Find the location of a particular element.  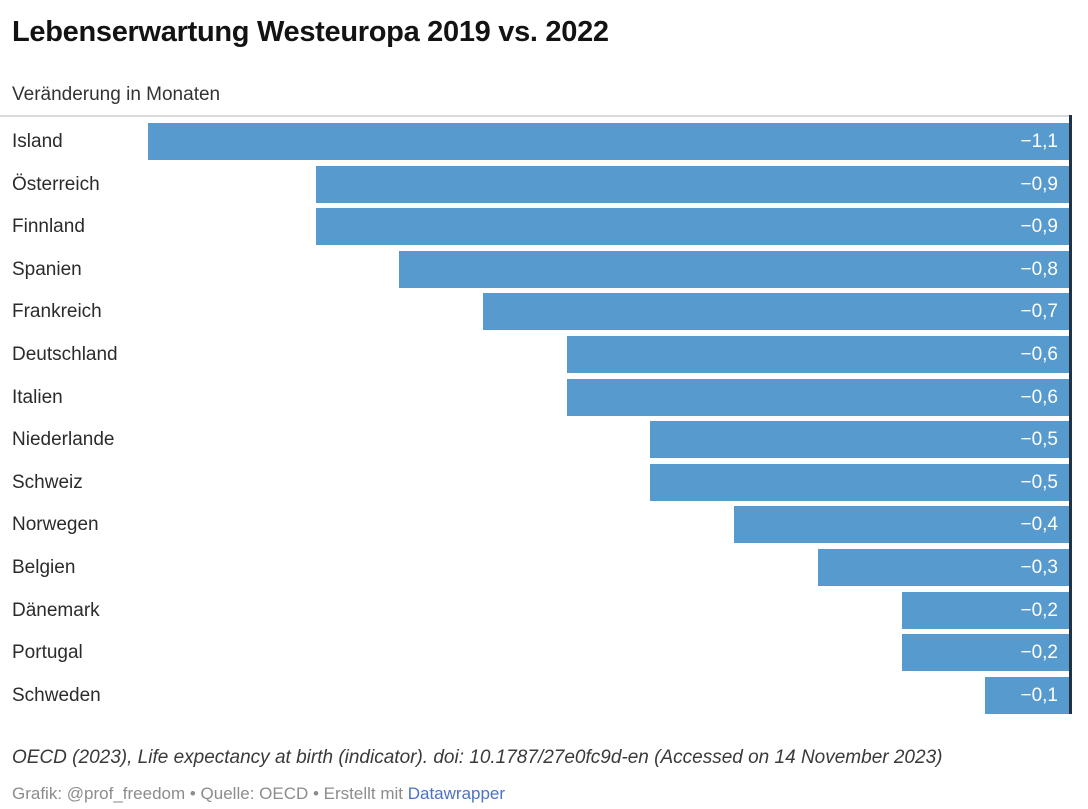

country-label: Belgien is located at coordinates (44, 567).